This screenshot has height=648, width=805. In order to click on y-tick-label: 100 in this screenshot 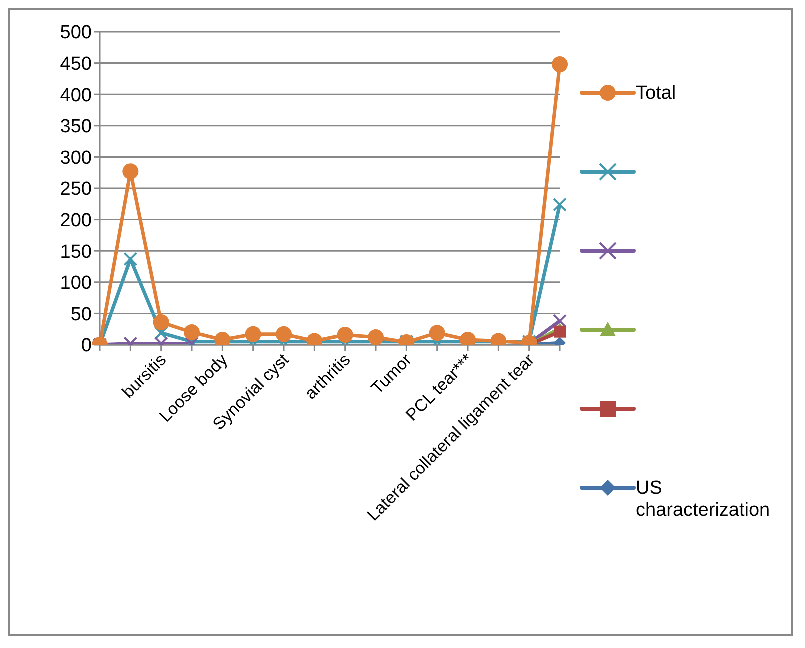, I will do `click(76, 283)`.